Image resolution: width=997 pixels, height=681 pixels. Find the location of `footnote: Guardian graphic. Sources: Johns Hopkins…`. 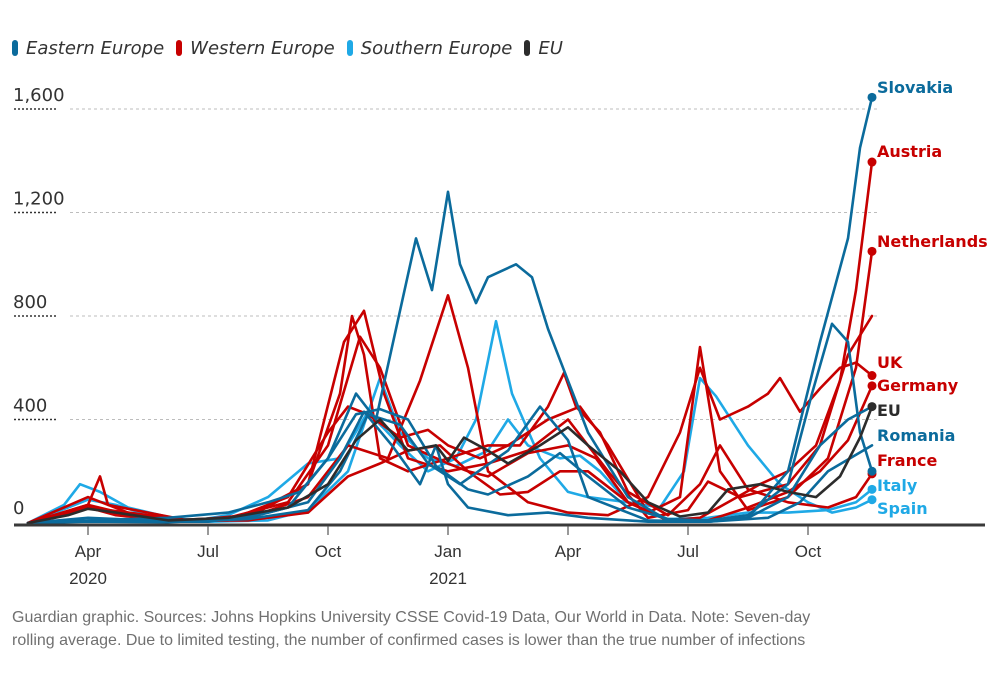

footnote: Guardian graphic. Sources: Johns Hopkins… is located at coordinates (499, 629).